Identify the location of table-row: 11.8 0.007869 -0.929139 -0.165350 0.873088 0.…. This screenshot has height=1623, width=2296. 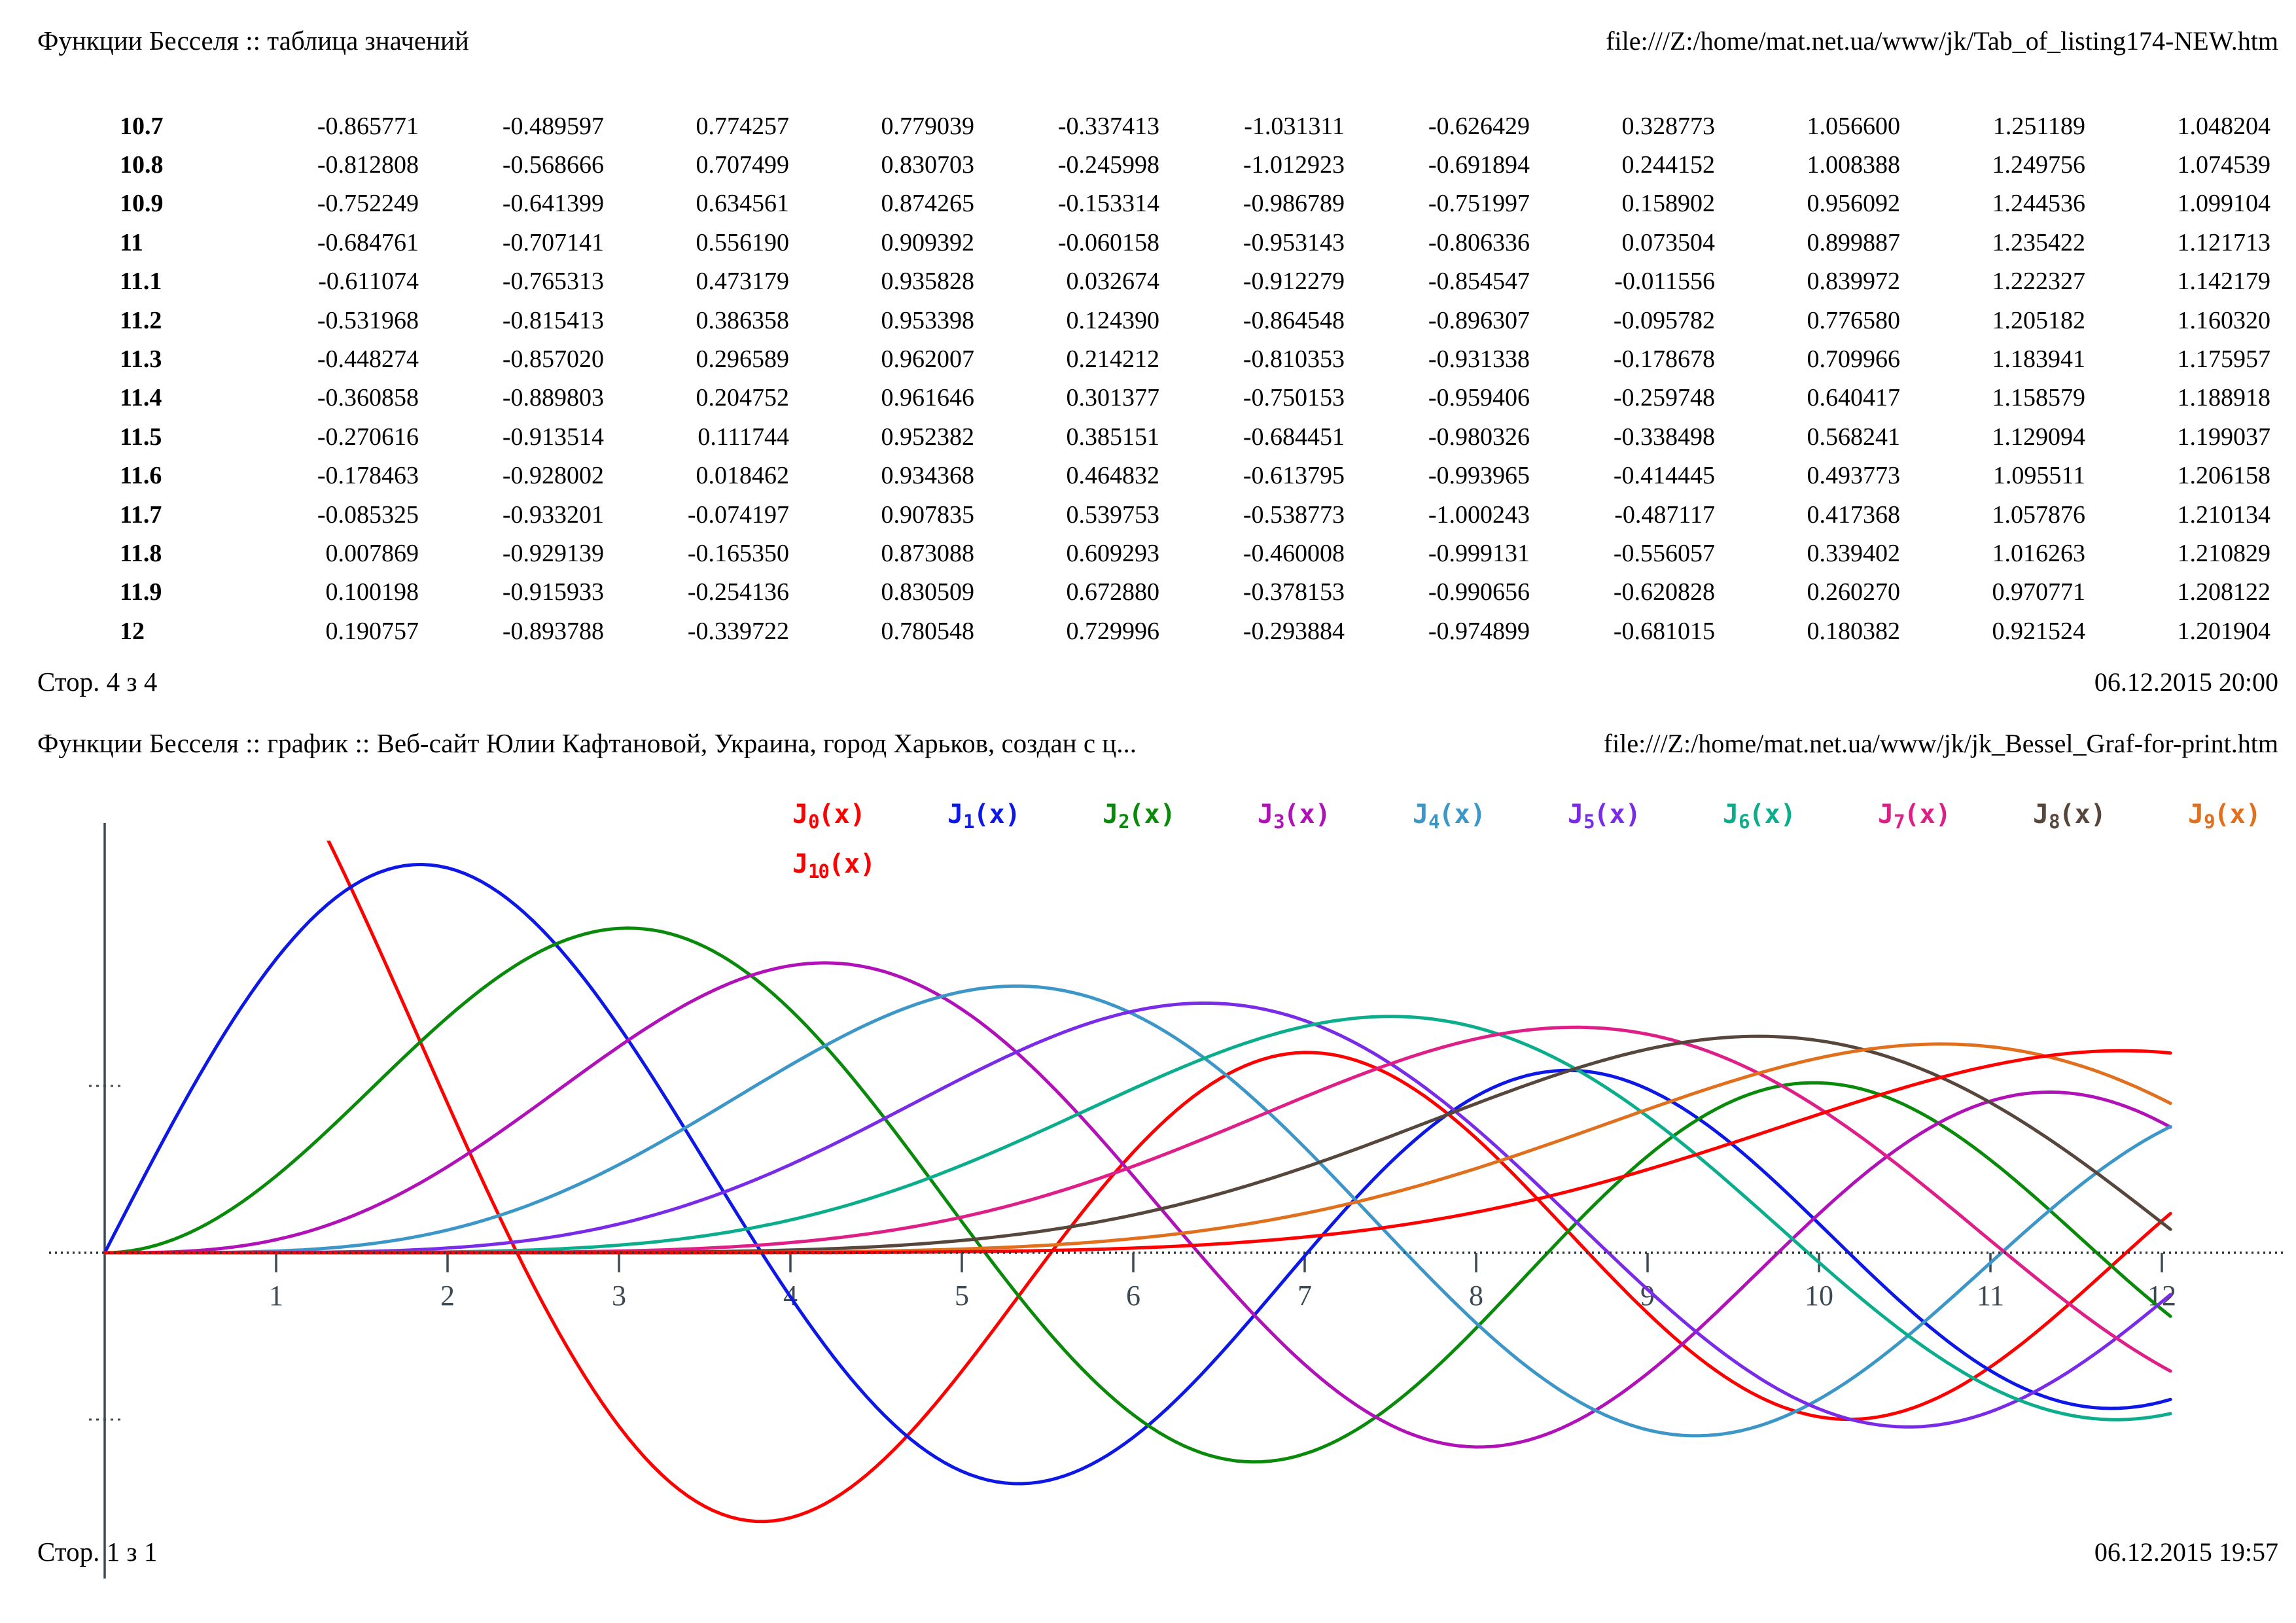
(1195, 553).